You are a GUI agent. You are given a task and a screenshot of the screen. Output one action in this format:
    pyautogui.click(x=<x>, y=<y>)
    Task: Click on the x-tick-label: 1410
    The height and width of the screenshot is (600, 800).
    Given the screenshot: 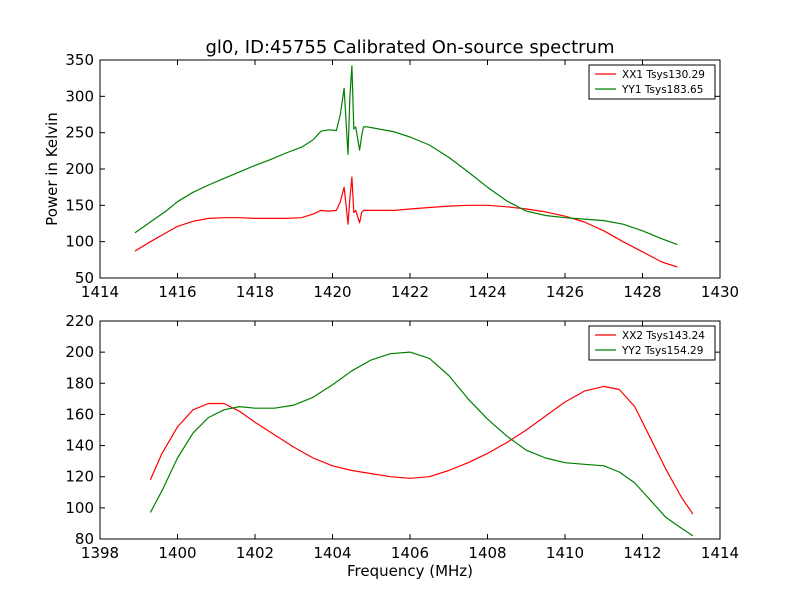 What is the action you would take?
    pyautogui.click(x=565, y=553)
    